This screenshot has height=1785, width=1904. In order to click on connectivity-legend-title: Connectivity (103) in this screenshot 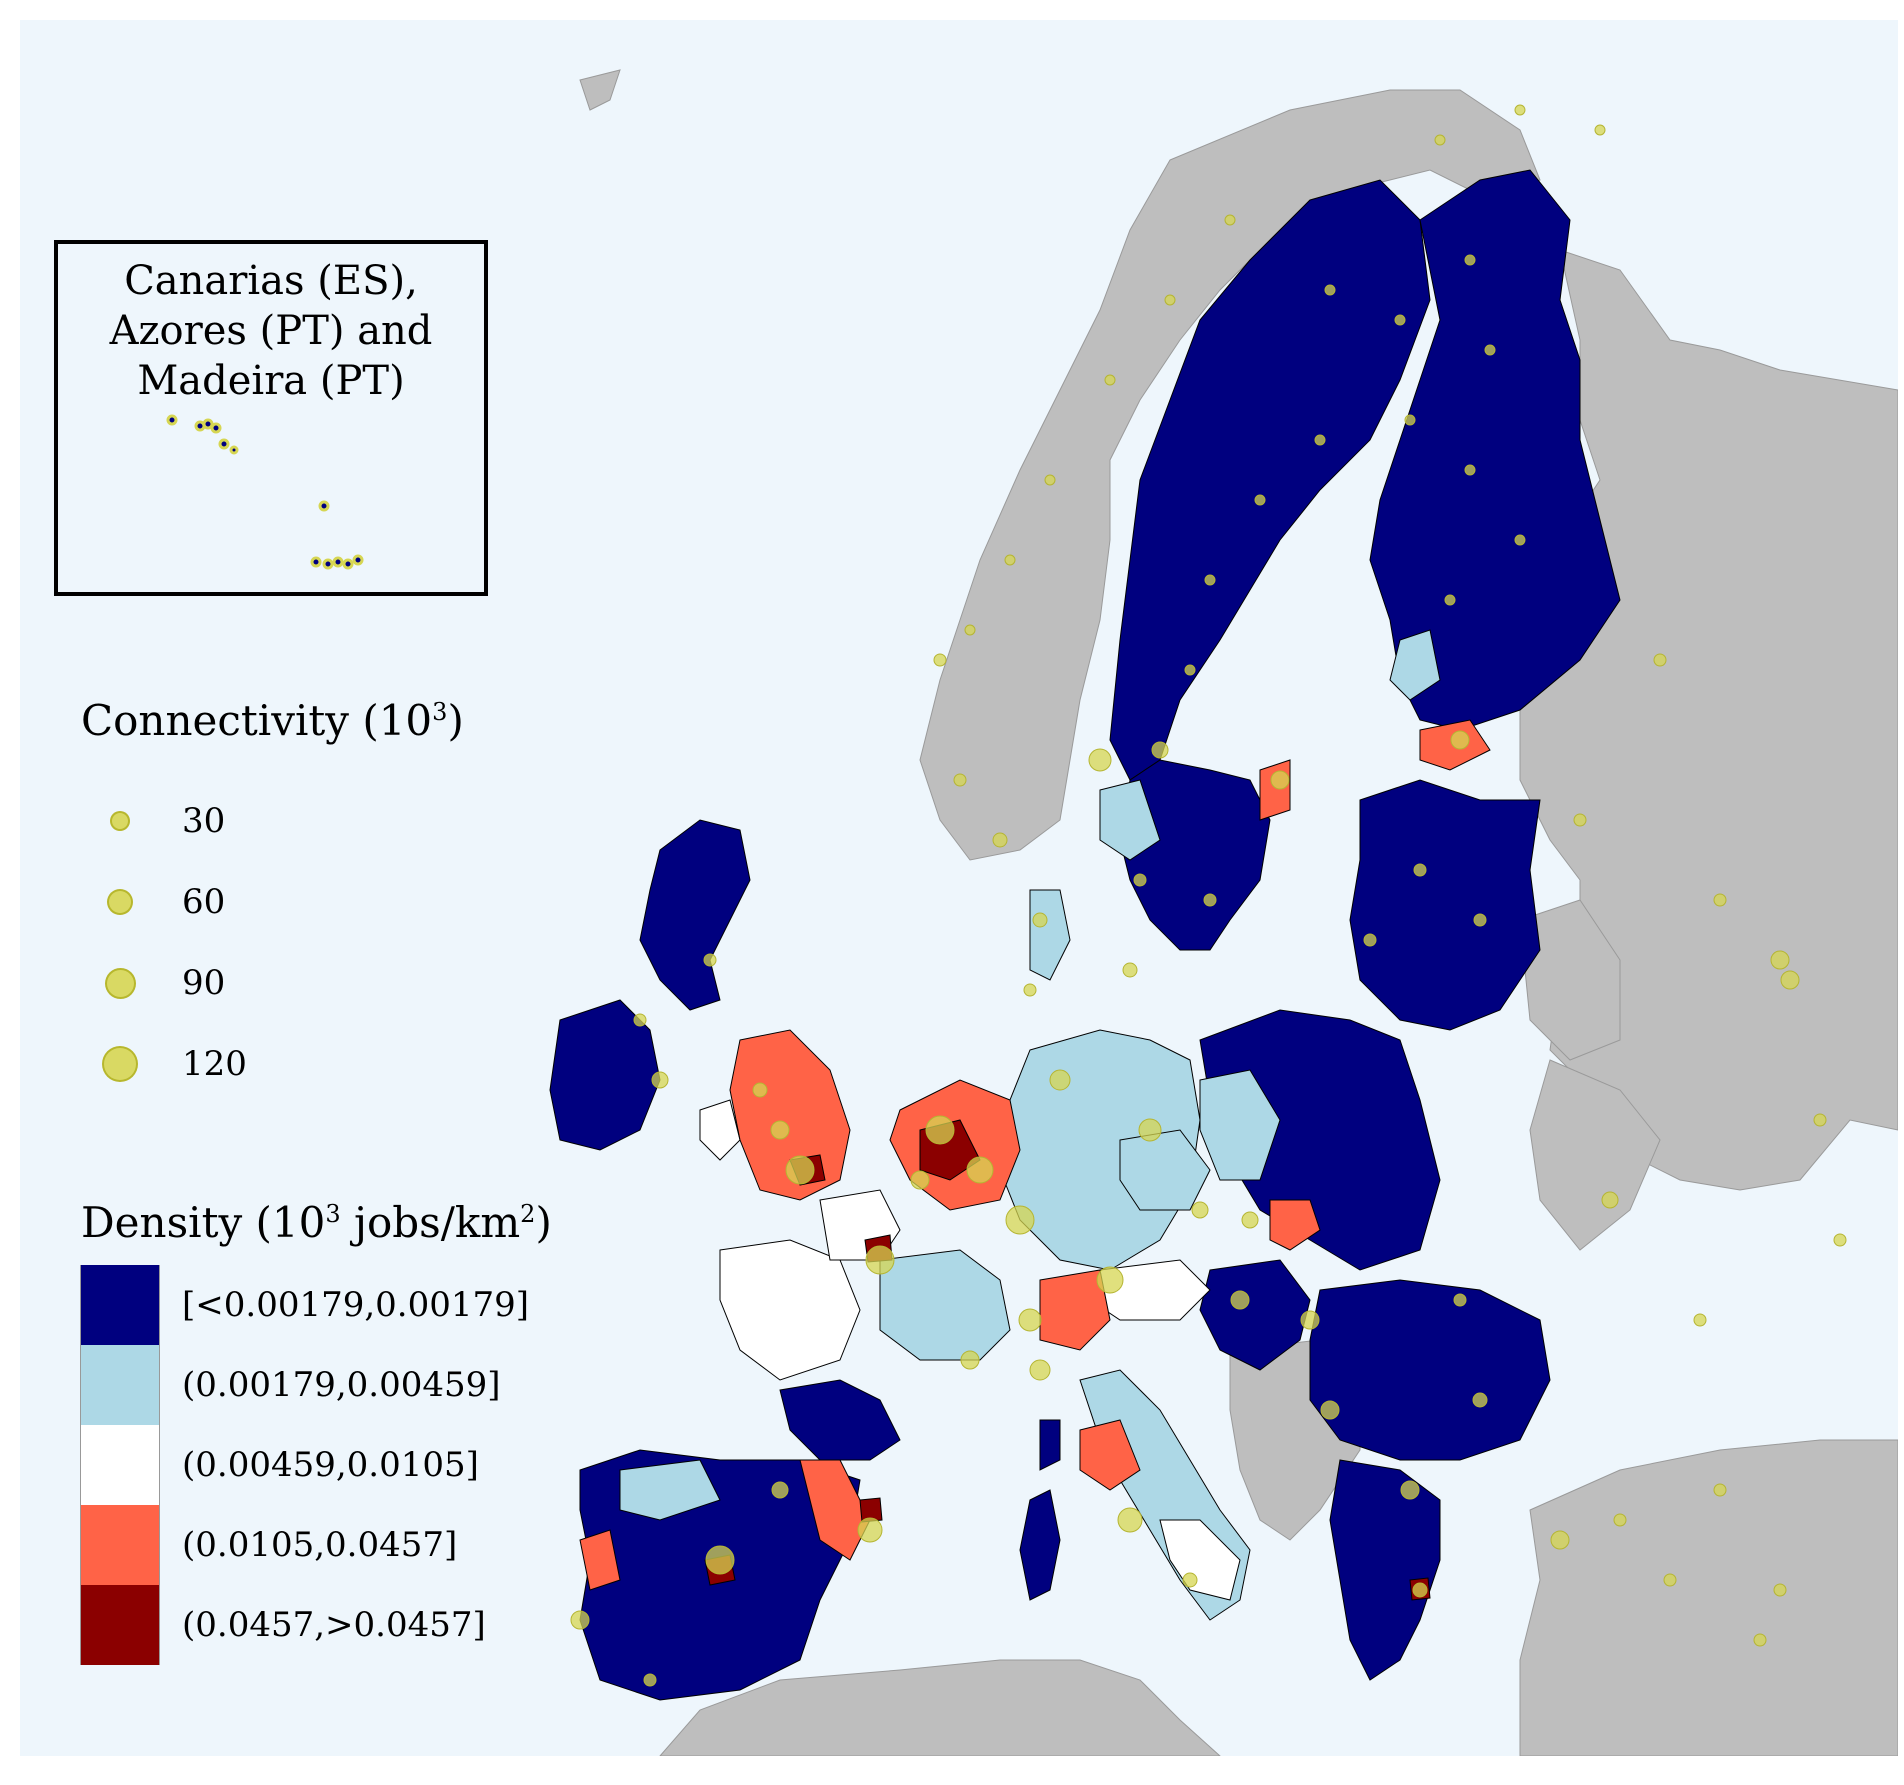, I will do `click(272, 720)`.